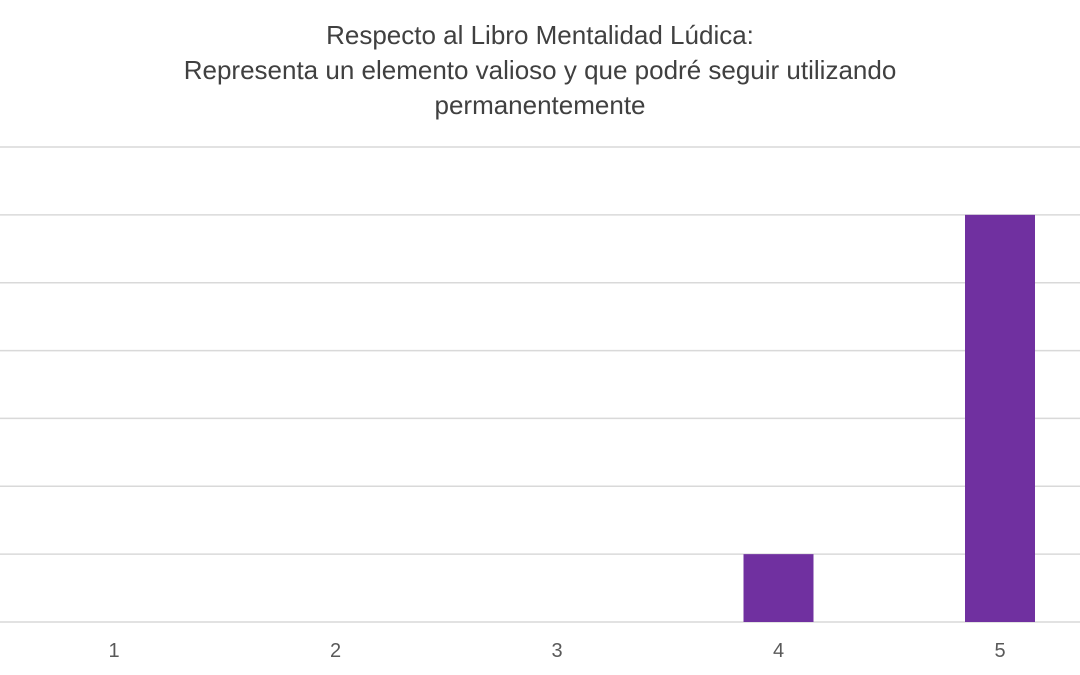  I want to click on x-tick-label-4: 4, so click(778, 651).